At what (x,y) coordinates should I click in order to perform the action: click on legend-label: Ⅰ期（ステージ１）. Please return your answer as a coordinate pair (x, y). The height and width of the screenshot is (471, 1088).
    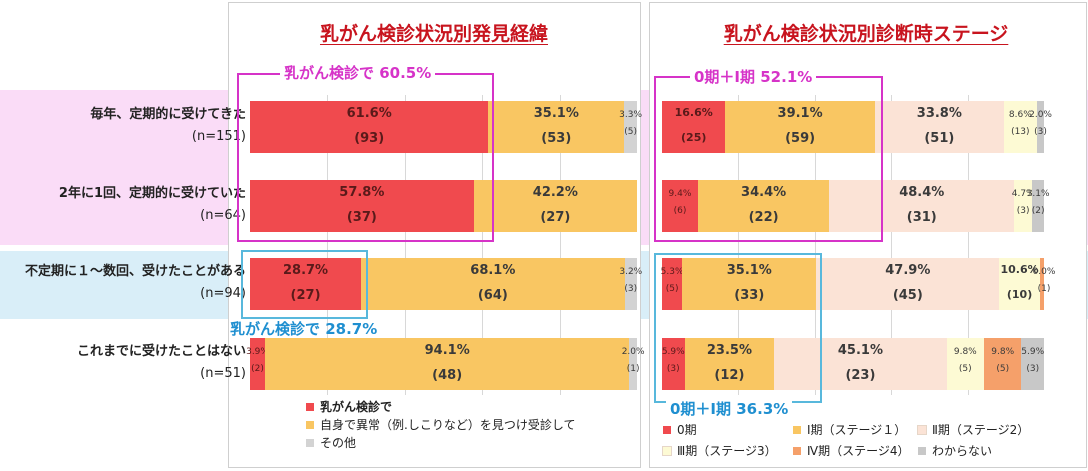
    Looking at the image, I should click on (857, 430).